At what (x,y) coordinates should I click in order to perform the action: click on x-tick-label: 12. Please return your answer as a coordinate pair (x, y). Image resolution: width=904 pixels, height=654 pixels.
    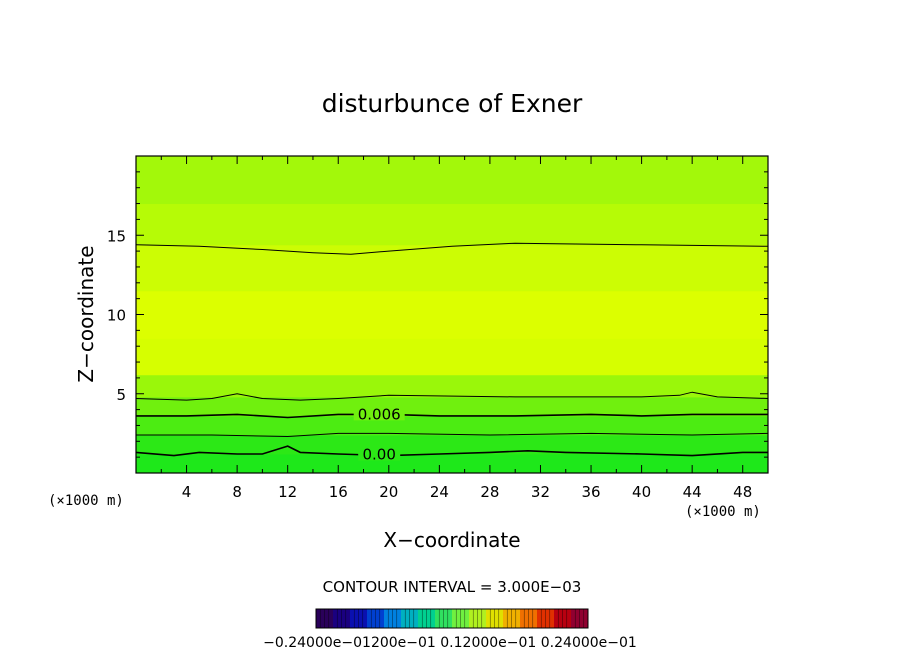
    Looking at the image, I should click on (287, 492).